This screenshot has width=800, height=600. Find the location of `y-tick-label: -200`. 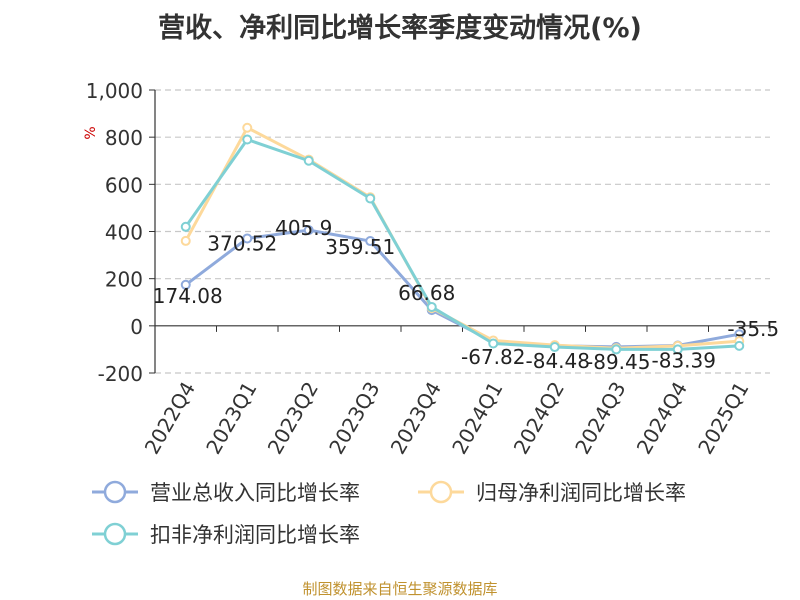

y-tick-label: -200 is located at coordinates (120, 374).